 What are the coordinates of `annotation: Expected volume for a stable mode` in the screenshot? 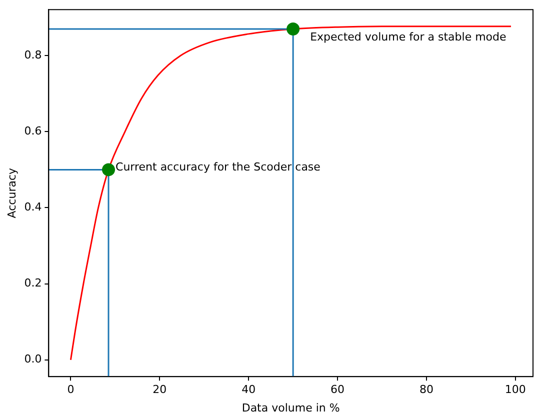 It's located at (408, 37).